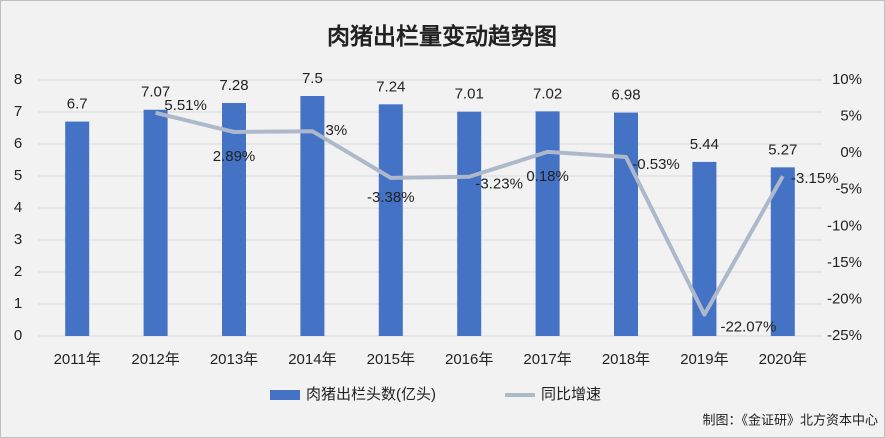 This screenshot has width=885, height=438. I want to click on x-tick-label: 2019年, so click(704, 359).